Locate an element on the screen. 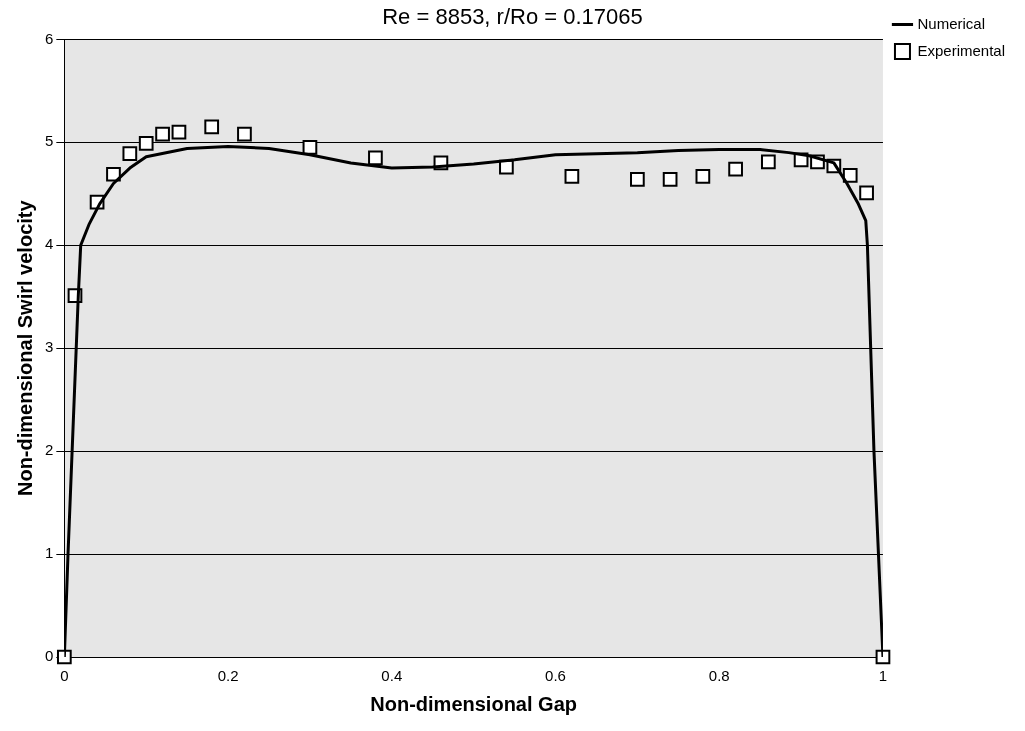 The width and height of the screenshot is (1025, 731). y-tick-label: 2 is located at coordinates (49, 450).